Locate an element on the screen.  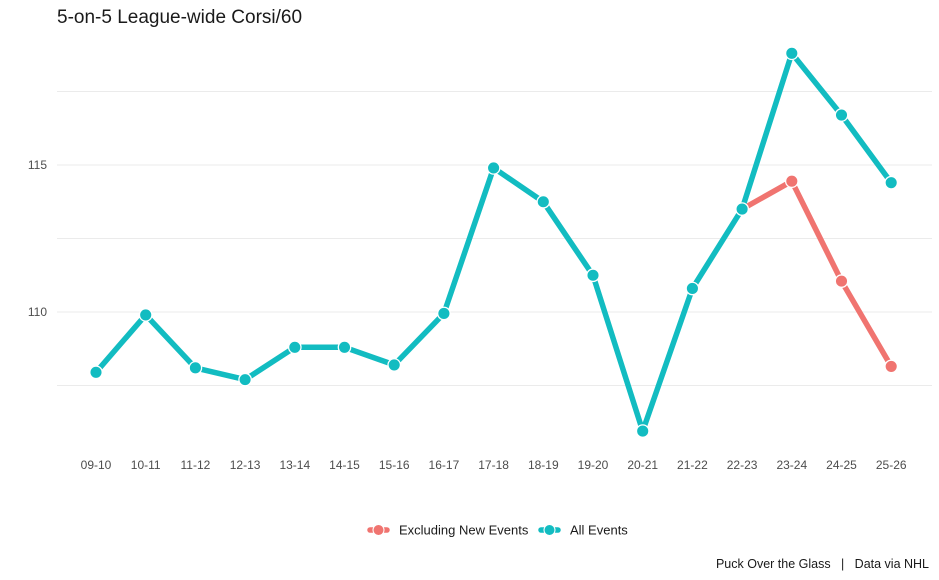
legend-label: All Events is located at coordinates (599, 530).